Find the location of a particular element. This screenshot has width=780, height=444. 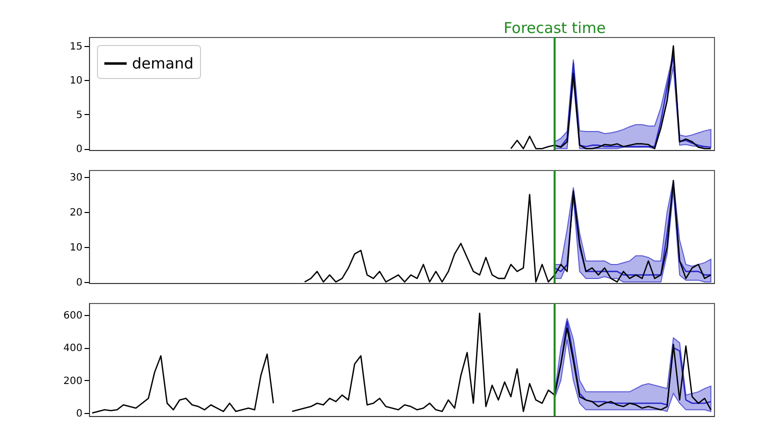

legend-label: demand is located at coordinates (163, 63).